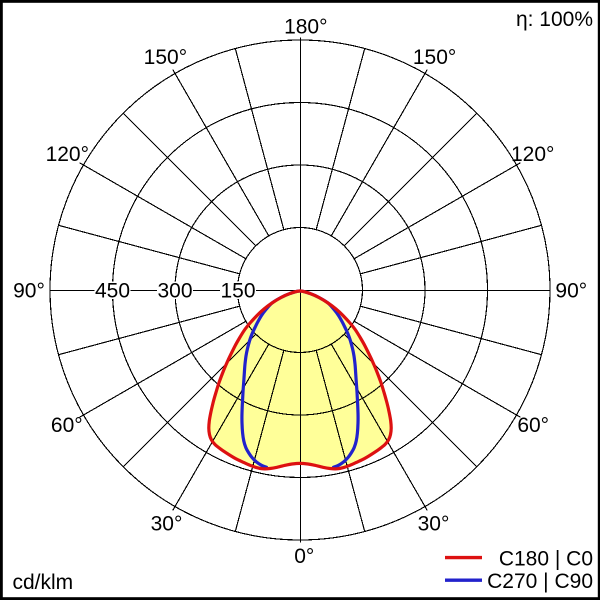 This screenshot has width=600, height=600. Describe the element at coordinates (540, 581) in the screenshot. I see `svg-text: C270 | C90` at that location.